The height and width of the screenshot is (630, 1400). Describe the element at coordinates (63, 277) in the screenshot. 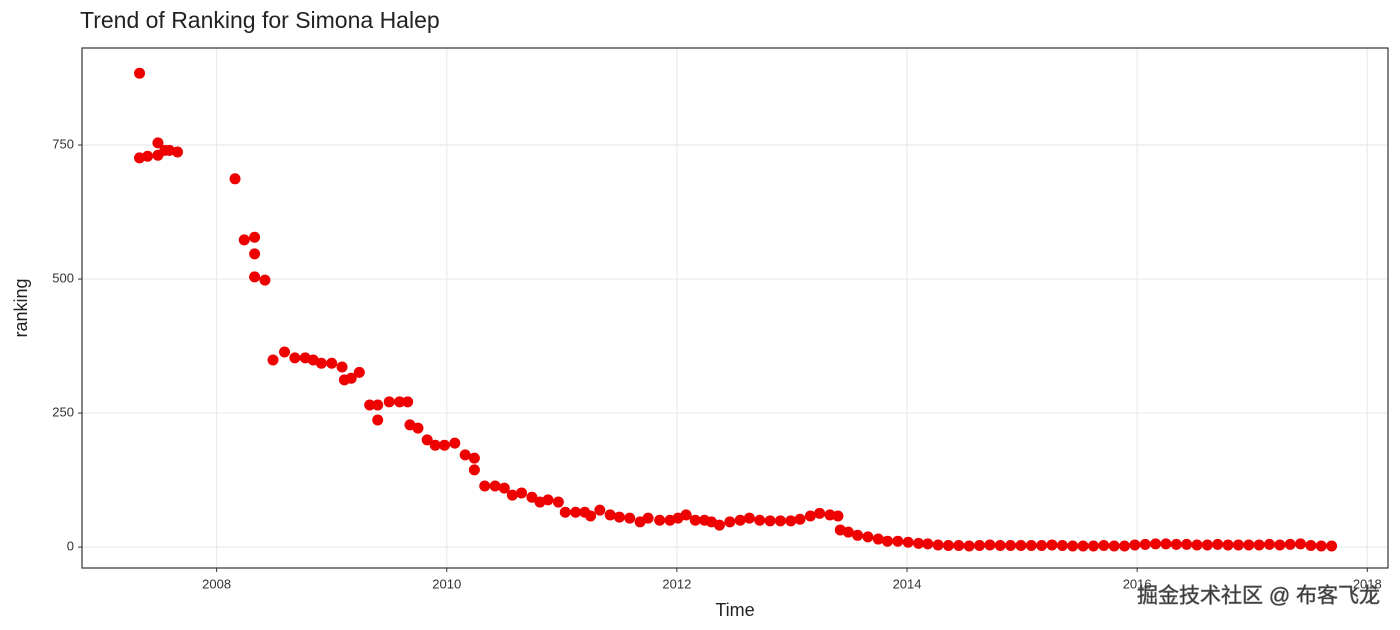

I see `y-tick-label: 500` at that location.